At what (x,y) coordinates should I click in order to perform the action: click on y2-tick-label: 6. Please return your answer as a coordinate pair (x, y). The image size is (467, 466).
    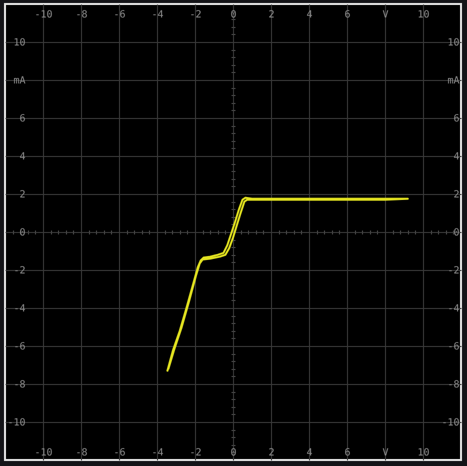
    Looking at the image, I should click on (456, 119).